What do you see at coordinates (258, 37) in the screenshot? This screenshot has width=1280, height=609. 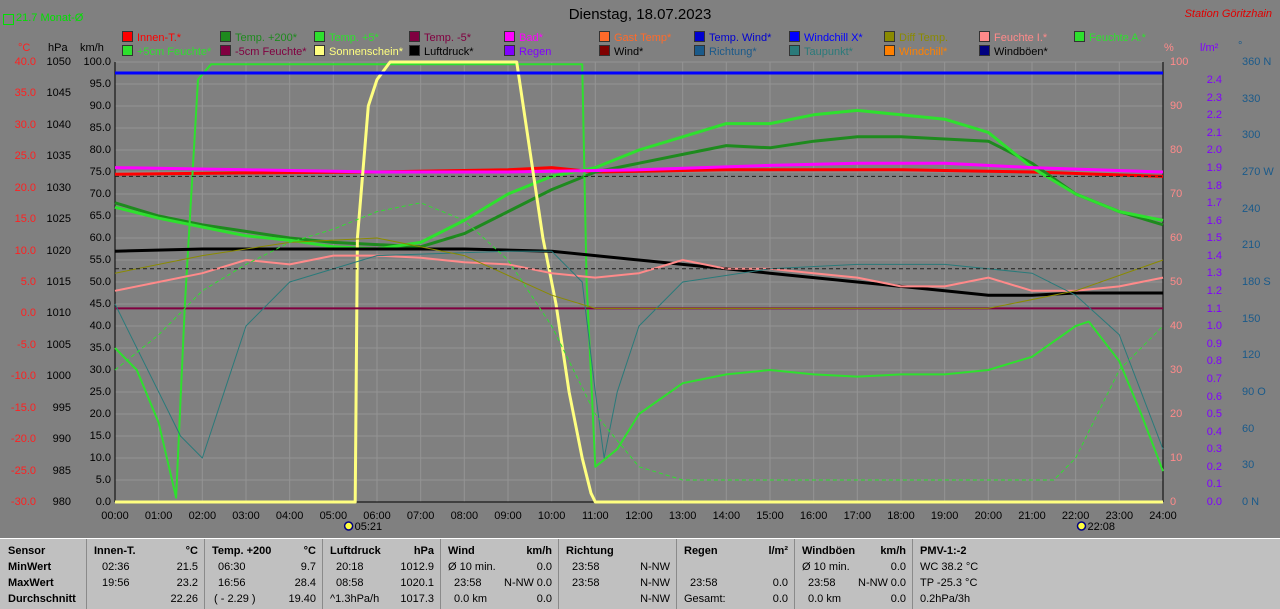 I see `legend-item: Temp. +200*` at bounding box center [258, 37].